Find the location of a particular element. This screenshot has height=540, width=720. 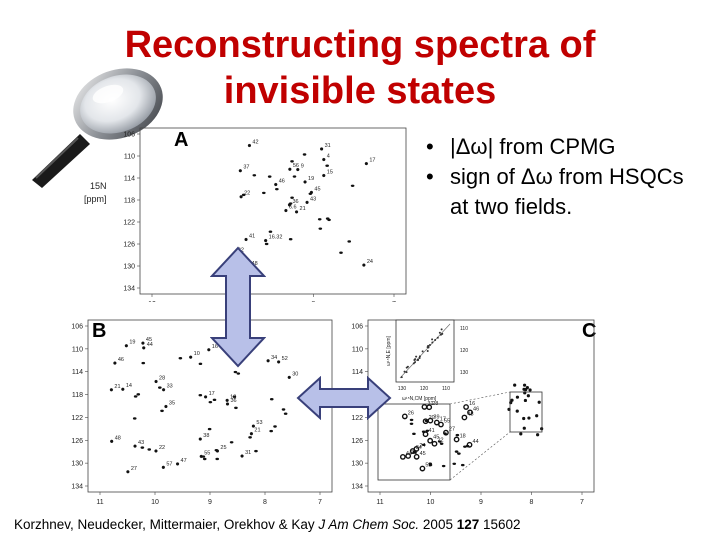

peak-label: 53 is located at coordinates (259, 423).